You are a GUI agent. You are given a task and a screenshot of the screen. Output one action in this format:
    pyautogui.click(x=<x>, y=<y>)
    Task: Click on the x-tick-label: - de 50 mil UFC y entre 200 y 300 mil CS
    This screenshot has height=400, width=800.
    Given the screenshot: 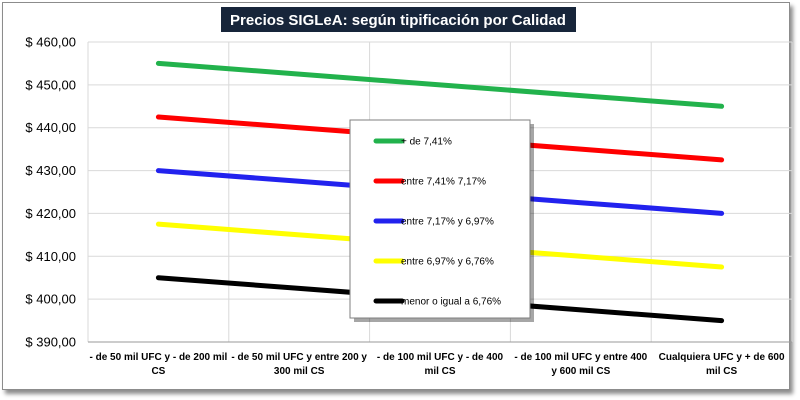 What is the action you would take?
    pyautogui.click(x=299, y=364)
    